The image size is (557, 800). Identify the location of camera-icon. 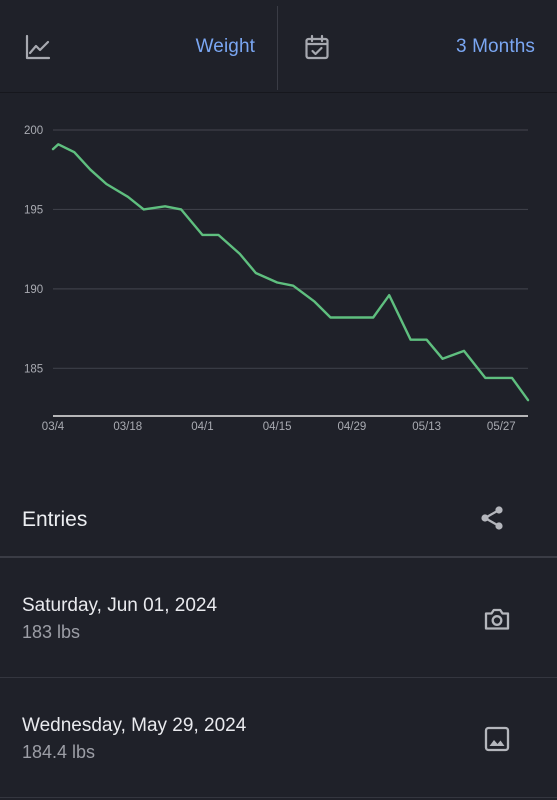
(497, 619).